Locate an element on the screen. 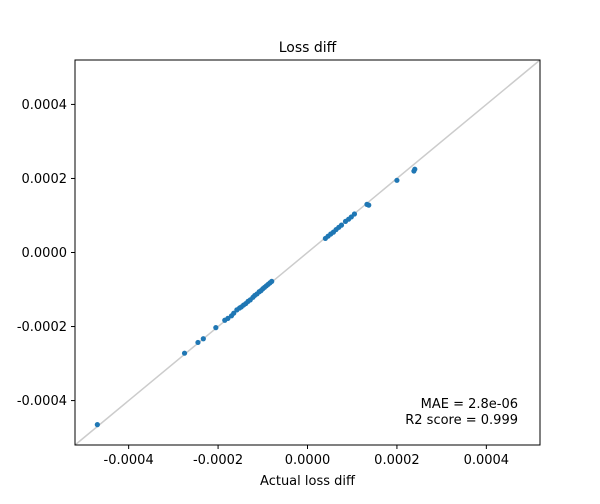 This screenshot has width=600, height=504. y-tick-label: -0.0004 is located at coordinates (42, 401).